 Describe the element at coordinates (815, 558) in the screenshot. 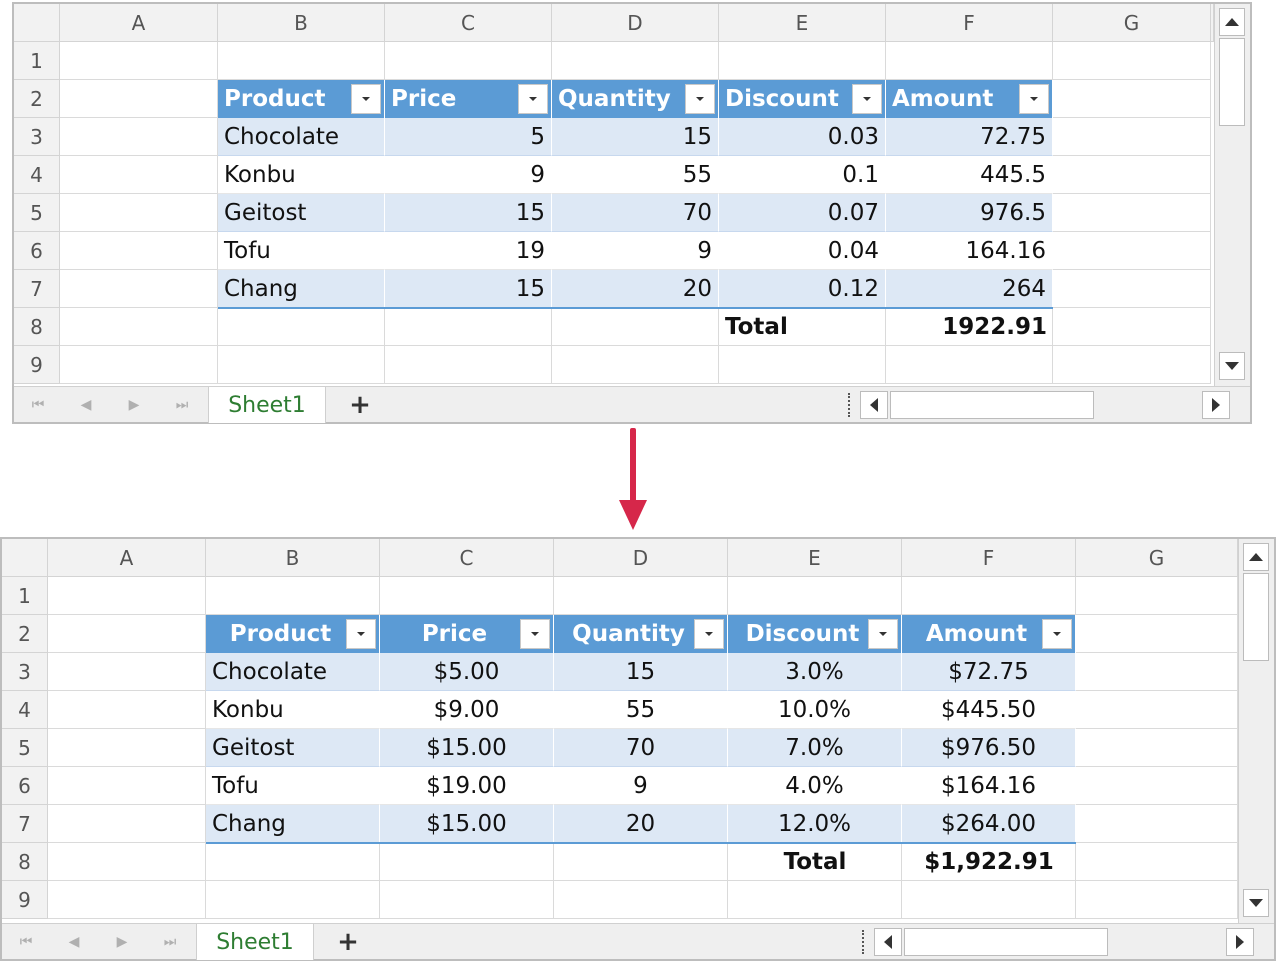

I see `column-header-E: E` at that location.